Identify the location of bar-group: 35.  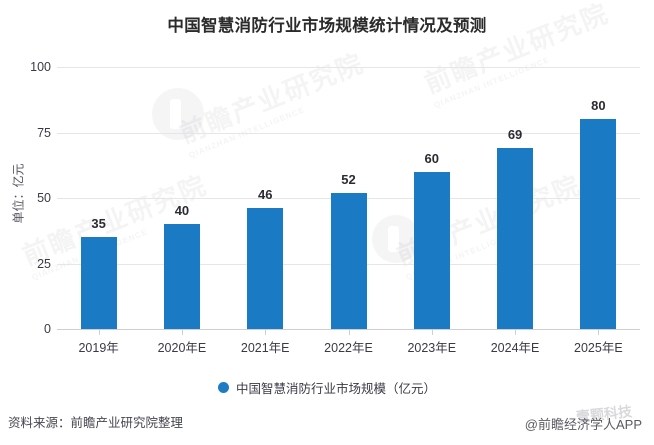
(99, 198).